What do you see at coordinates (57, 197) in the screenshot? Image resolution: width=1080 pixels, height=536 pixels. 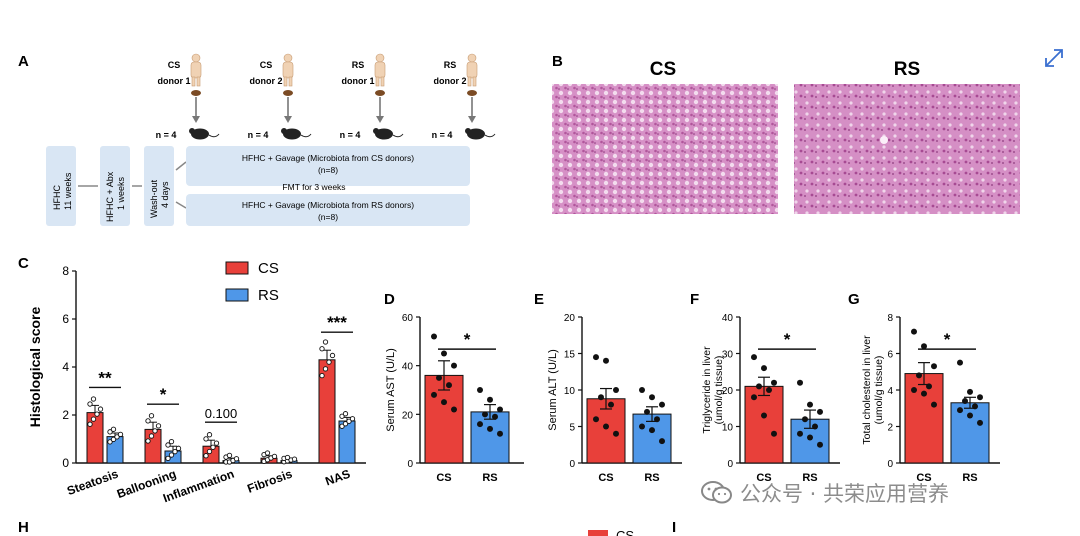 I see `step-hfhc-line1: HFHC` at bounding box center [57, 197].